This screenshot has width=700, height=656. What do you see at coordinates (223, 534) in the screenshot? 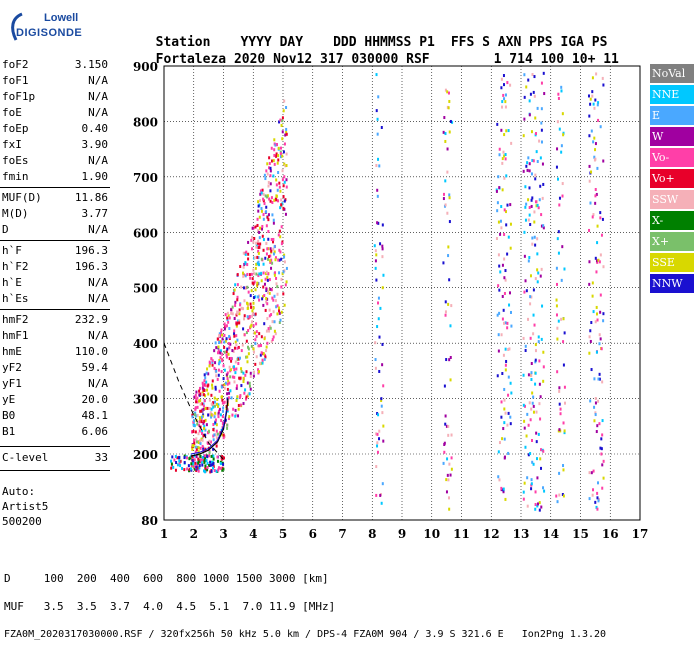
I see `x-tick-label: 3` at bounding box center [223, 534].